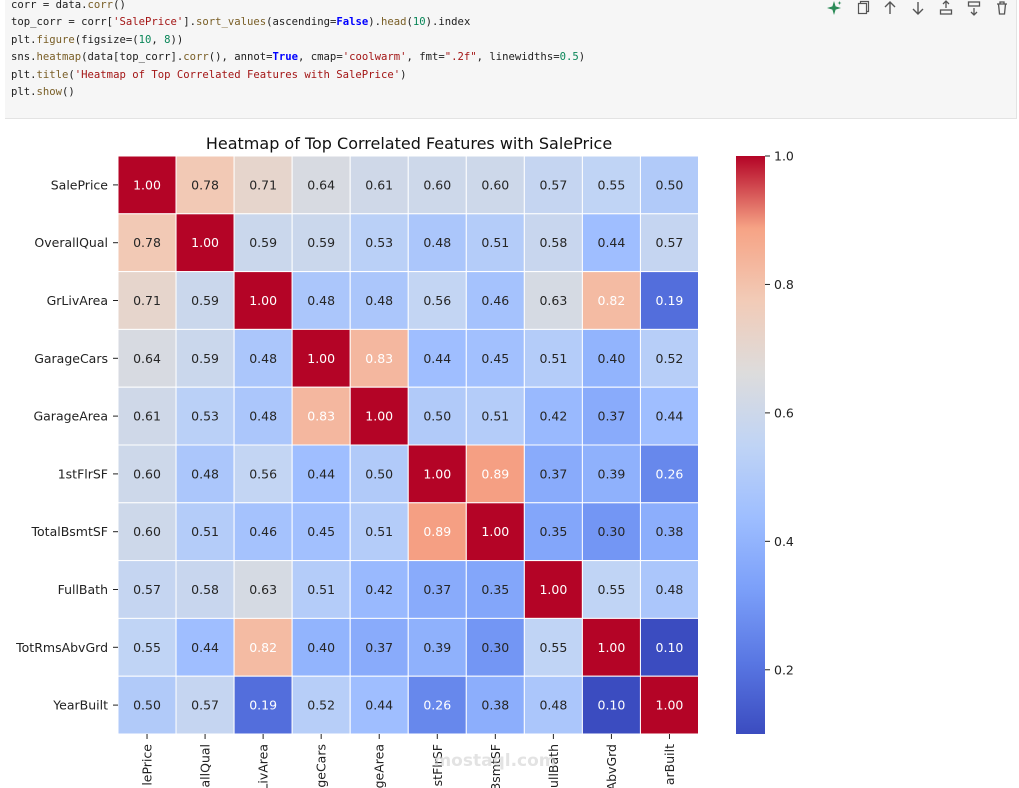 This screenshot has width=1019, height=788. Describe the element at coordinates (765, 441) in the screenshot. I see `colorbar: 0.2 0.4 0.6 0.8 1.0` at that location.